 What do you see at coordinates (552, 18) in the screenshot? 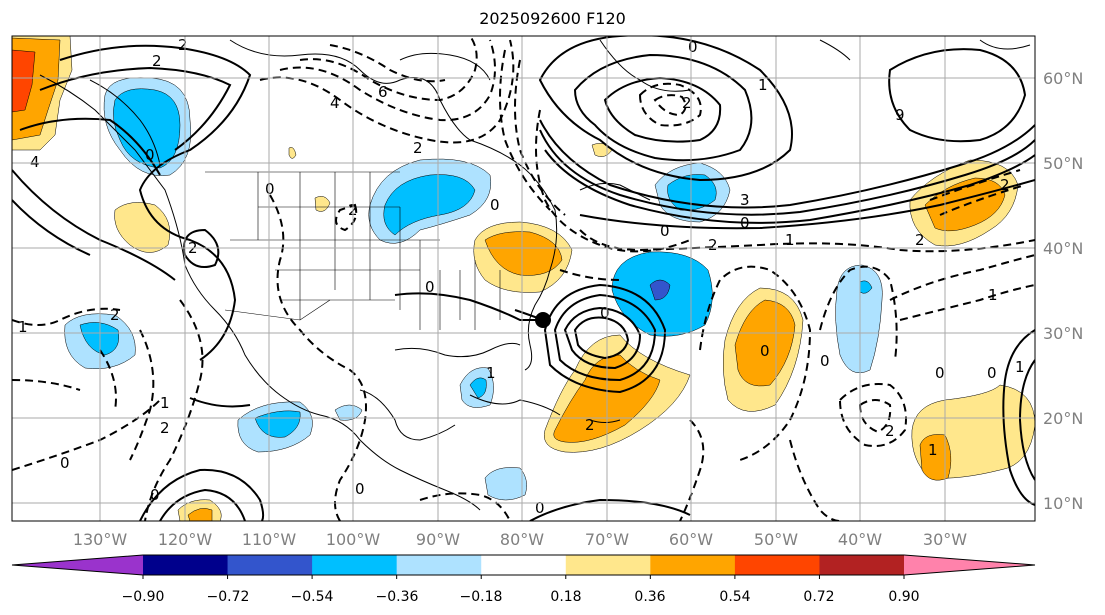
I see `map-title: 2025092600 F120` at bounding box center [552, 18].